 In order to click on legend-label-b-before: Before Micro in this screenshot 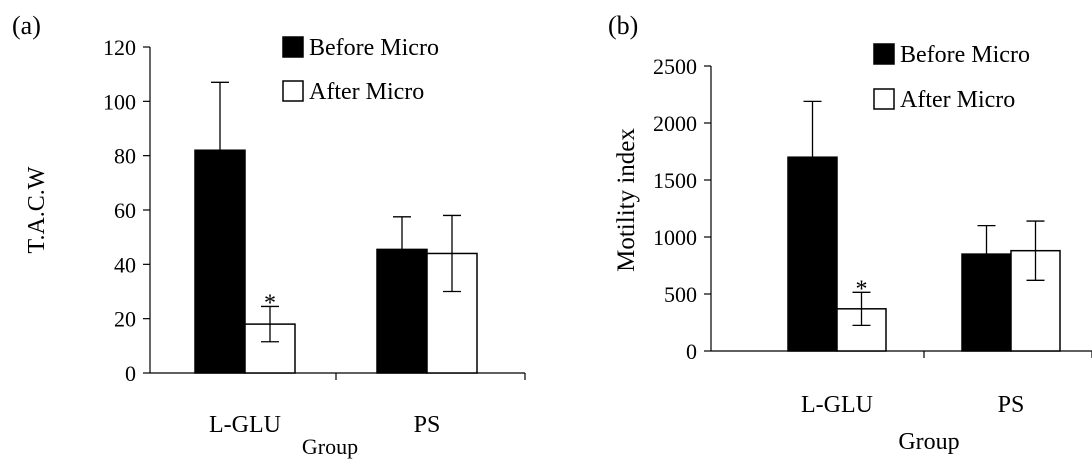, I will do `click(965, 55)`.